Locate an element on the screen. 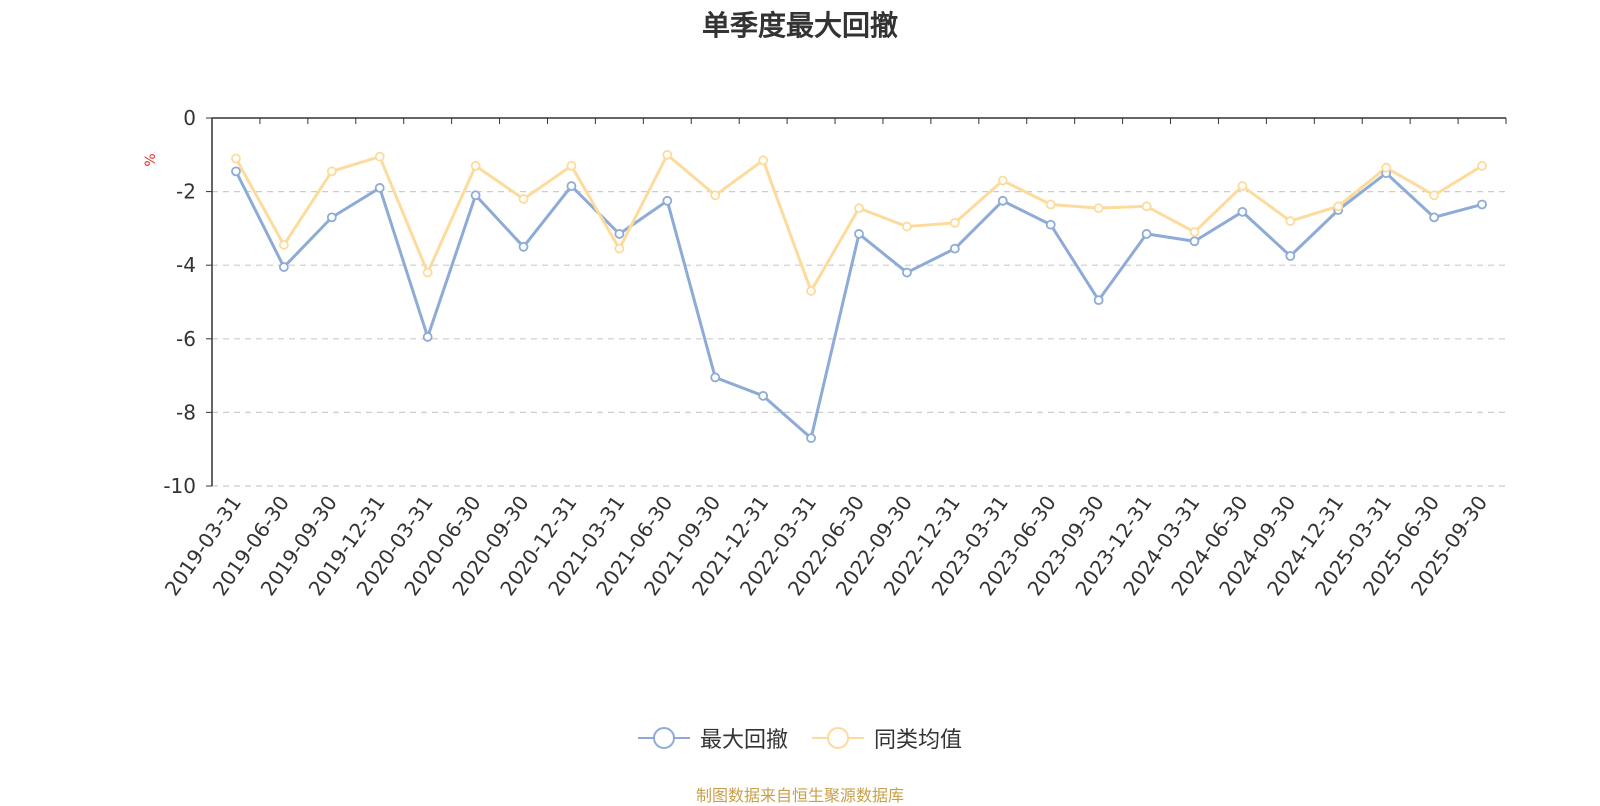  legend-item-series-1: 最大回撤 is located at coordinates (712, 738).